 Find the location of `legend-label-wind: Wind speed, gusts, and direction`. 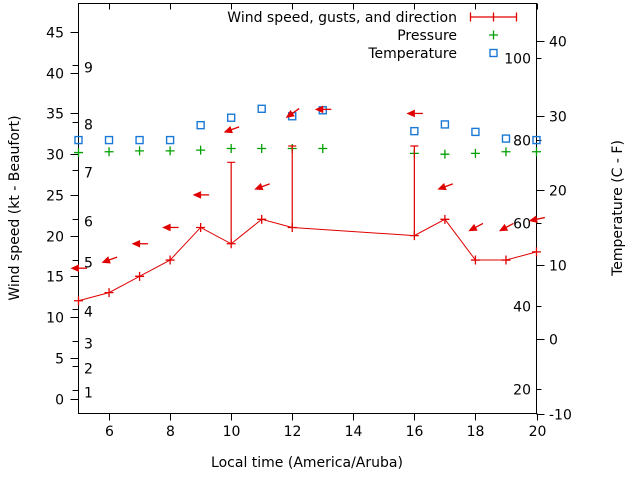

legend-label-wind: Wind speed, gusts, and direction is located at coordinates (342, 18).